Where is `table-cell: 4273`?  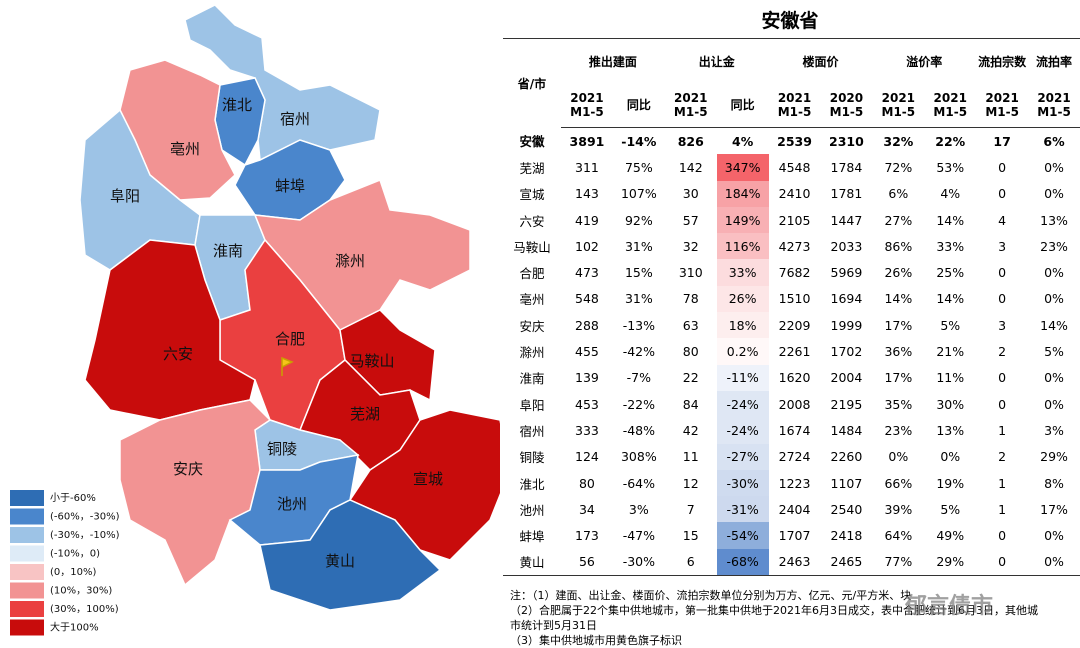 table-cell: 4273 is located at coordinates (794, 246).